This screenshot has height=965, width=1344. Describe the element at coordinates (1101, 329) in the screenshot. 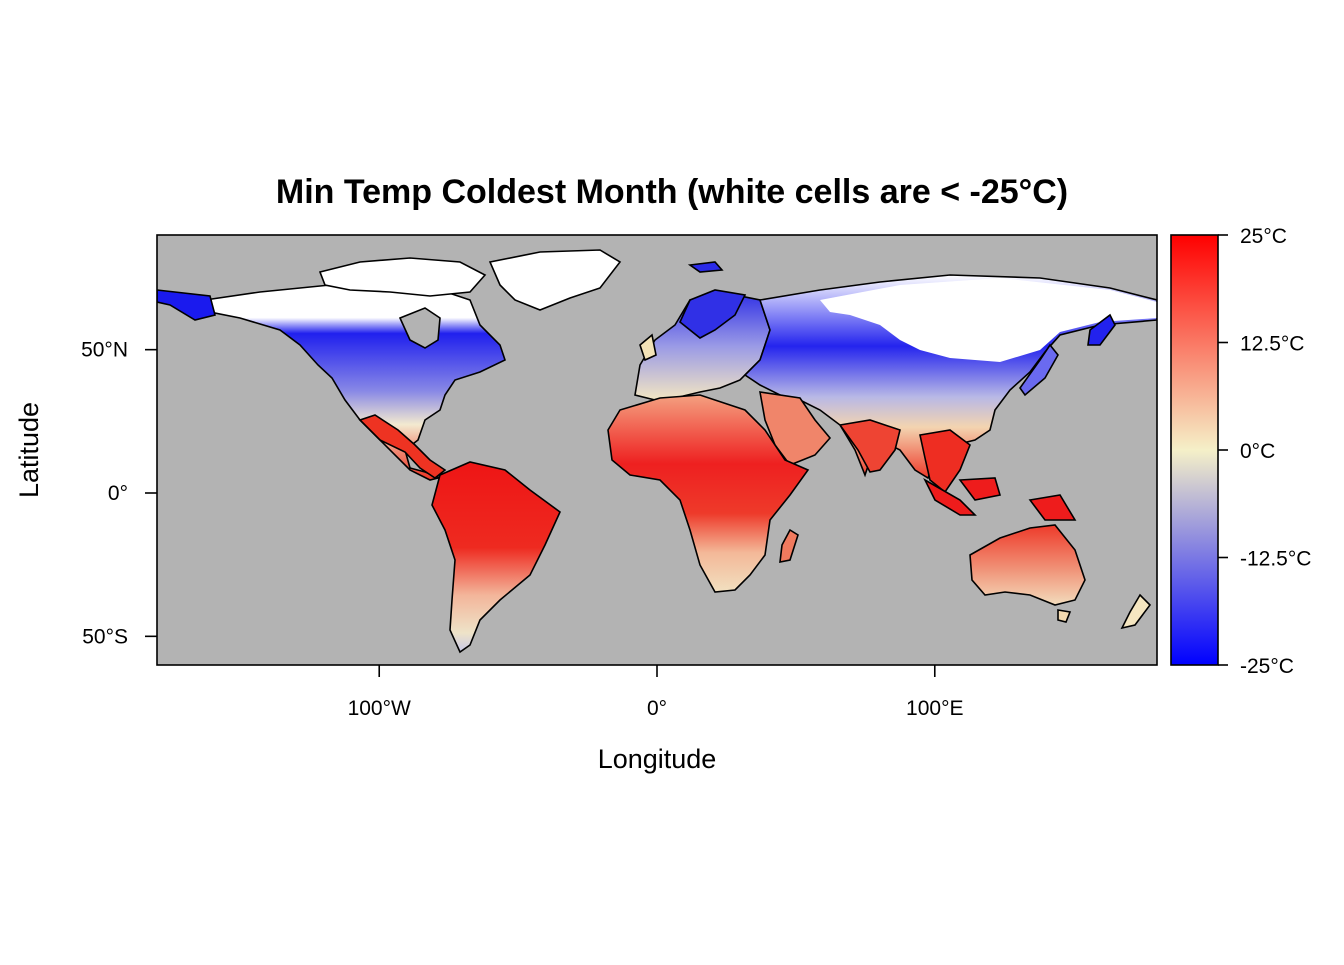

I see `land-kamchatka` at that location.